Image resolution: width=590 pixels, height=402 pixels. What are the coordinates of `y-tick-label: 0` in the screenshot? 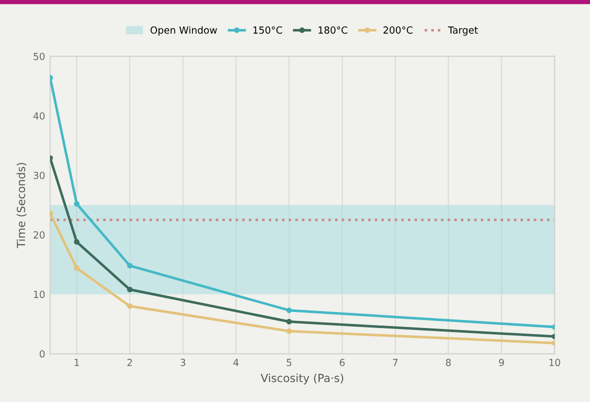 It's located at (42, 354).